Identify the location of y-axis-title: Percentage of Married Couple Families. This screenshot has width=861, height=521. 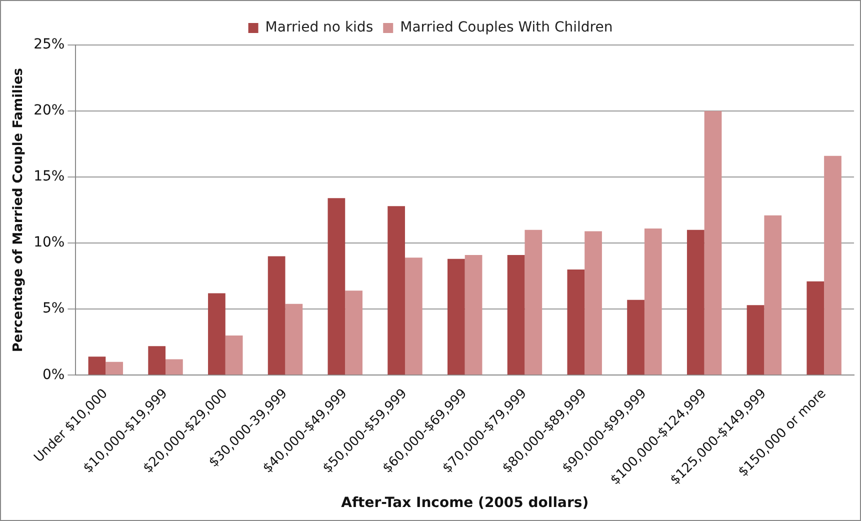
(18, 210).